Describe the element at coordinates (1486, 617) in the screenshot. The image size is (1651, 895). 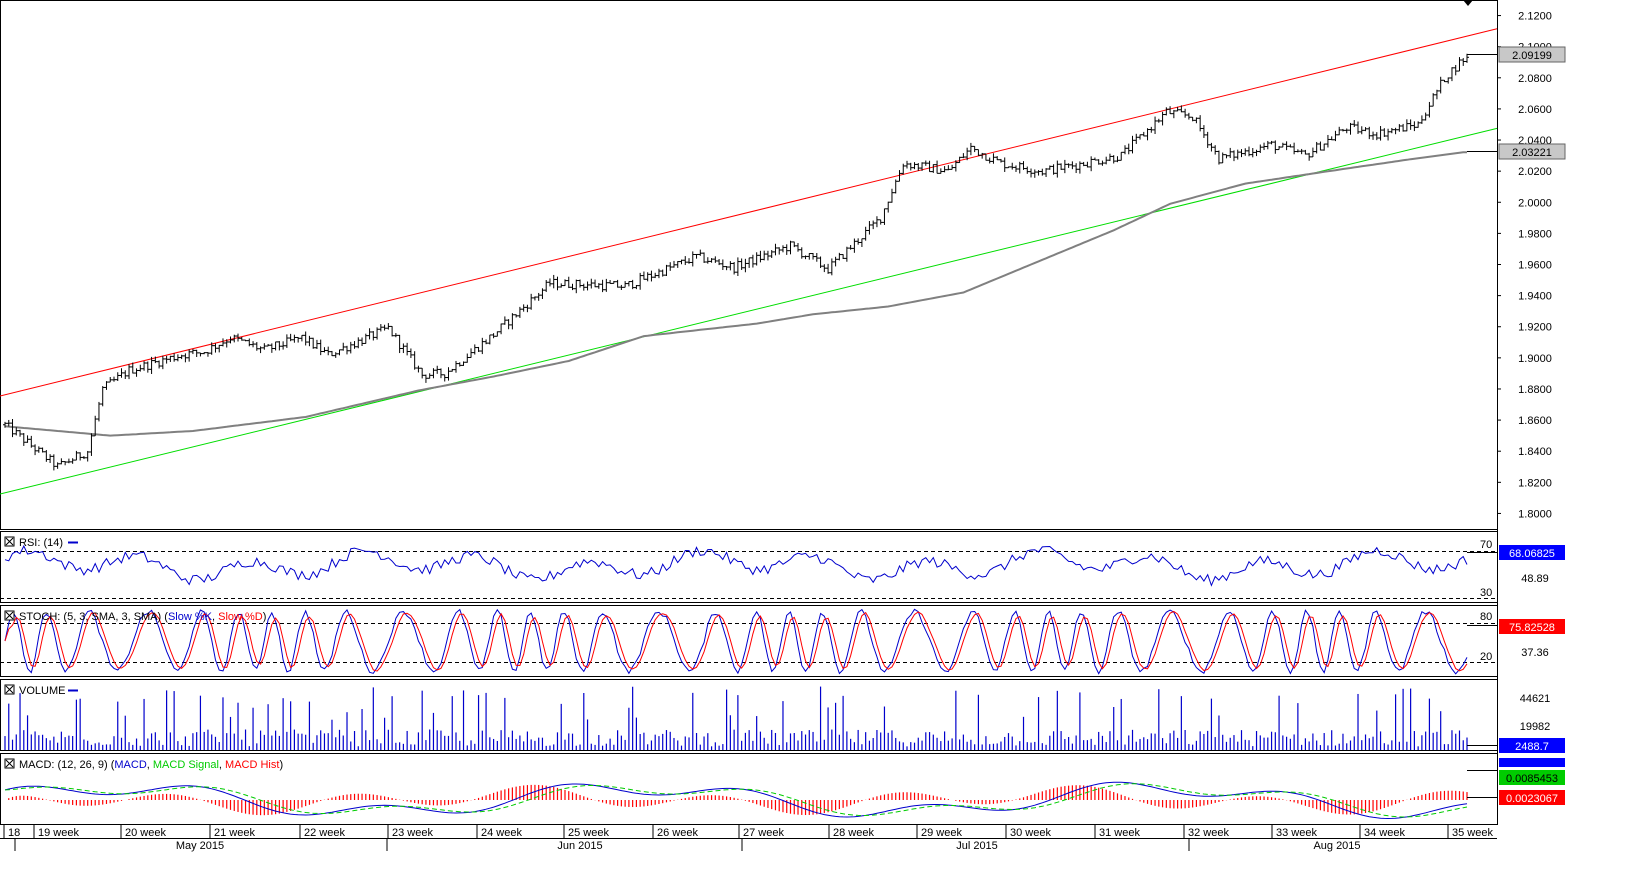
I see `stoch-level-80-label: 80` at that location.